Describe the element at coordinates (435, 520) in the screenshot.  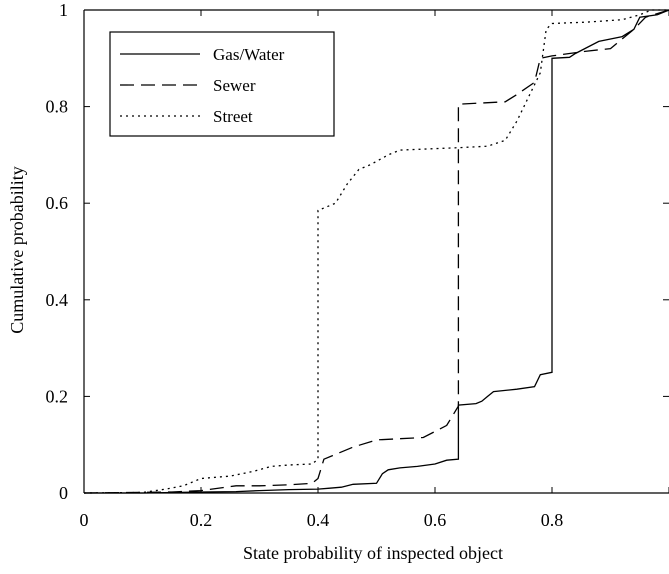
I see `x-tick-label: 0.6` at that location.